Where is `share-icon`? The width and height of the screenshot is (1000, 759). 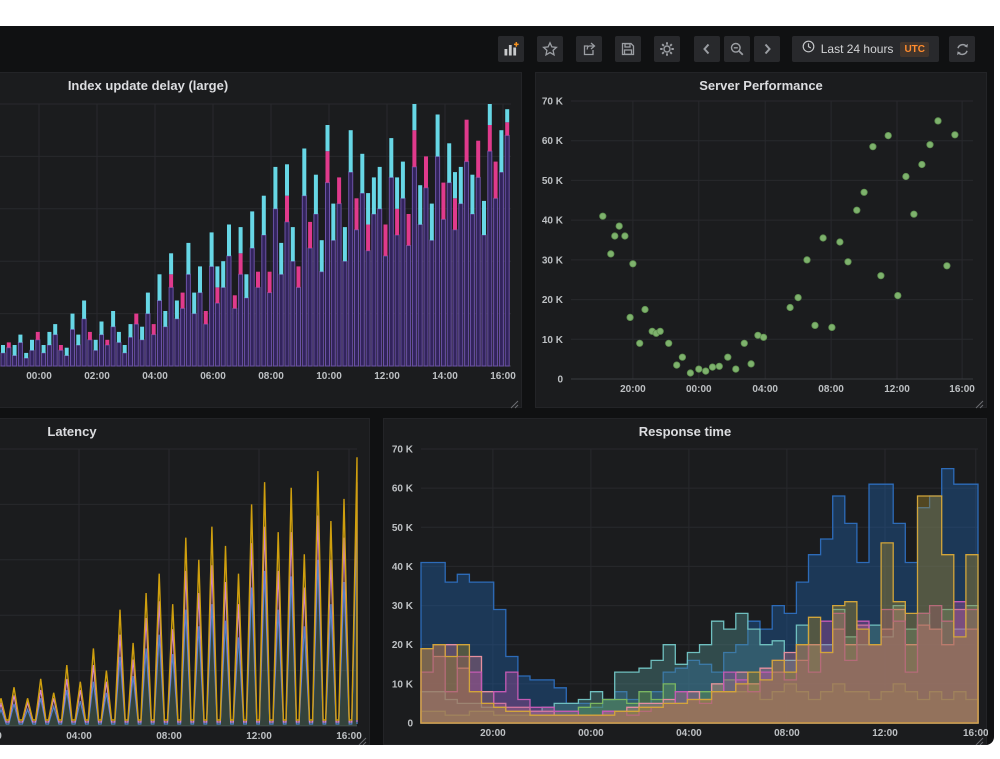
share-icon is located at coordinates (589, 49).